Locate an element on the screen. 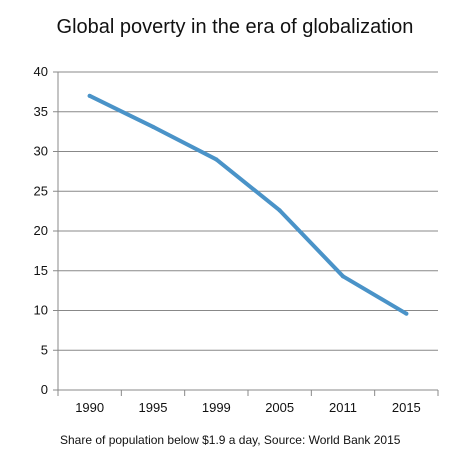  y-tick-labels: 0 5 10 15 20 25 30 35 40 is located at coordinates (41, 230).